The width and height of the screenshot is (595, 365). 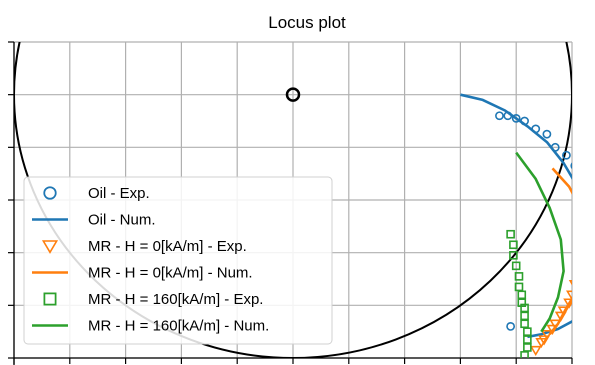 I want to click on legend-label: MR - H = 160[kA/m] - Num., so click(x=178, y=326).